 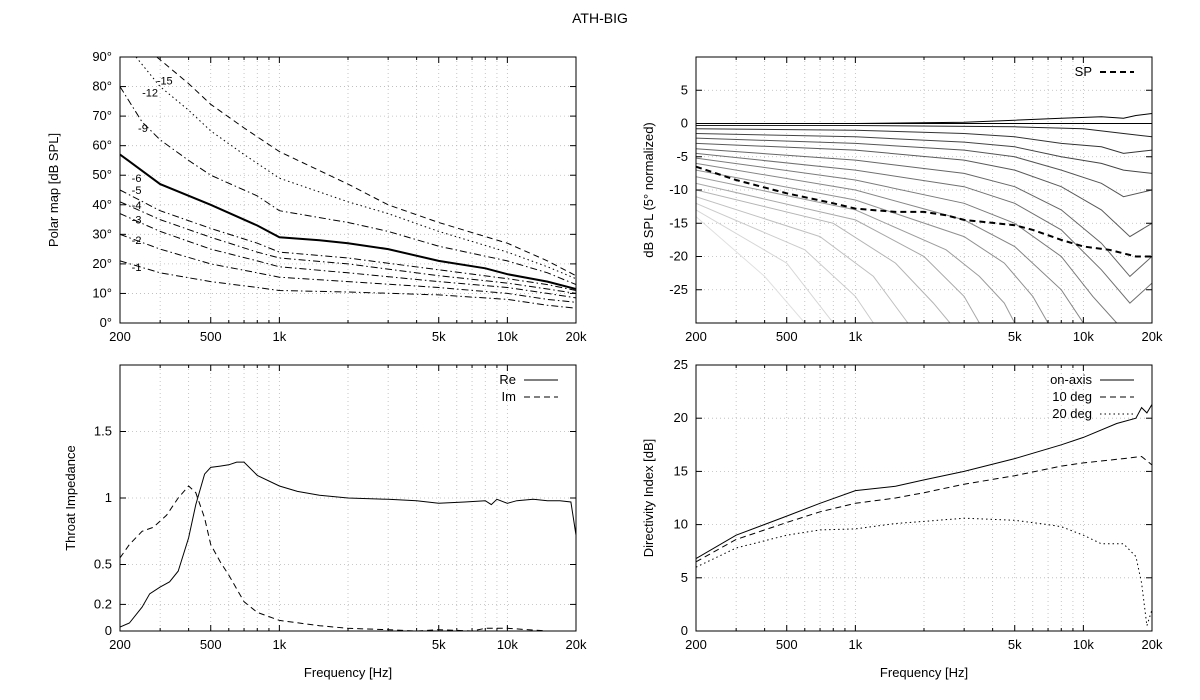 I want to click on series-1-line, so click(x=924, y=131).